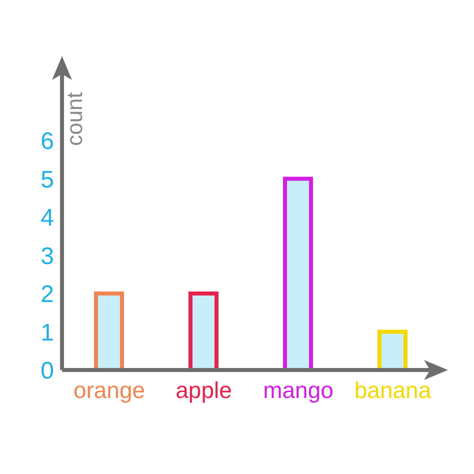  What do you see at coordinates (298, 390) in the screenshot?
I see `x-tick-label: mango` at bounding box center [298, 390].